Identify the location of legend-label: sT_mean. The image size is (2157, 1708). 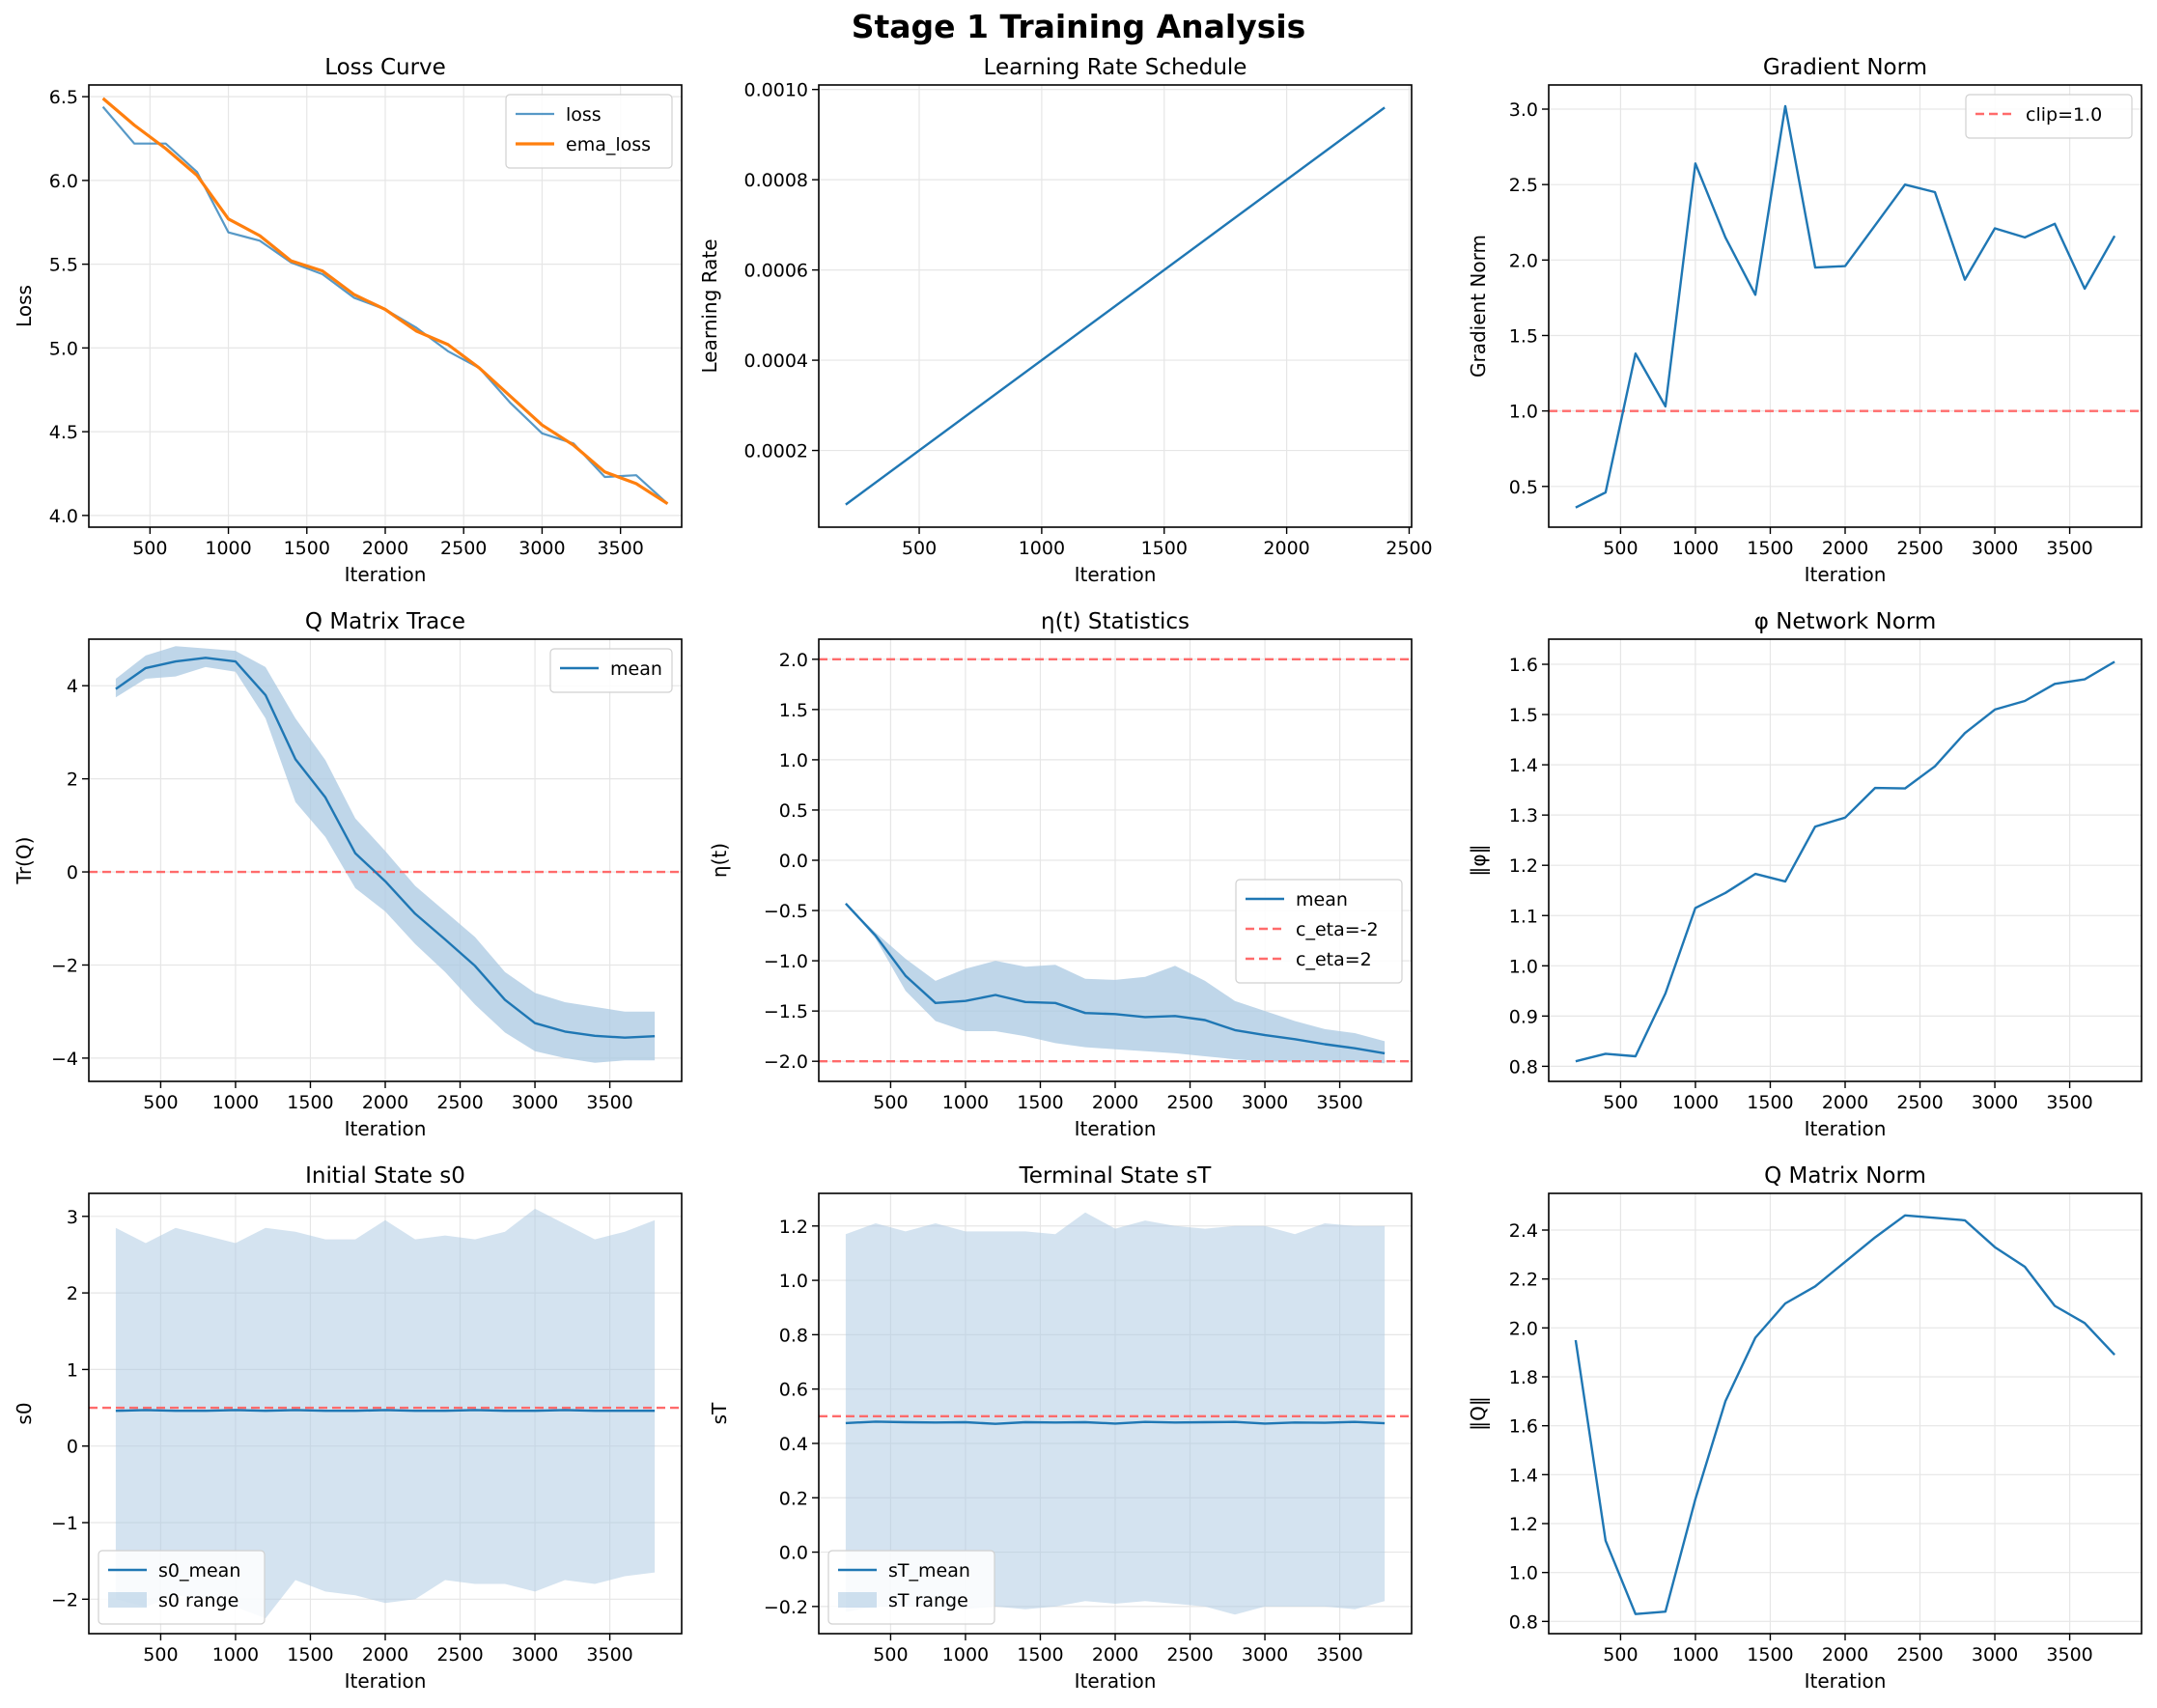
(929, 1571).